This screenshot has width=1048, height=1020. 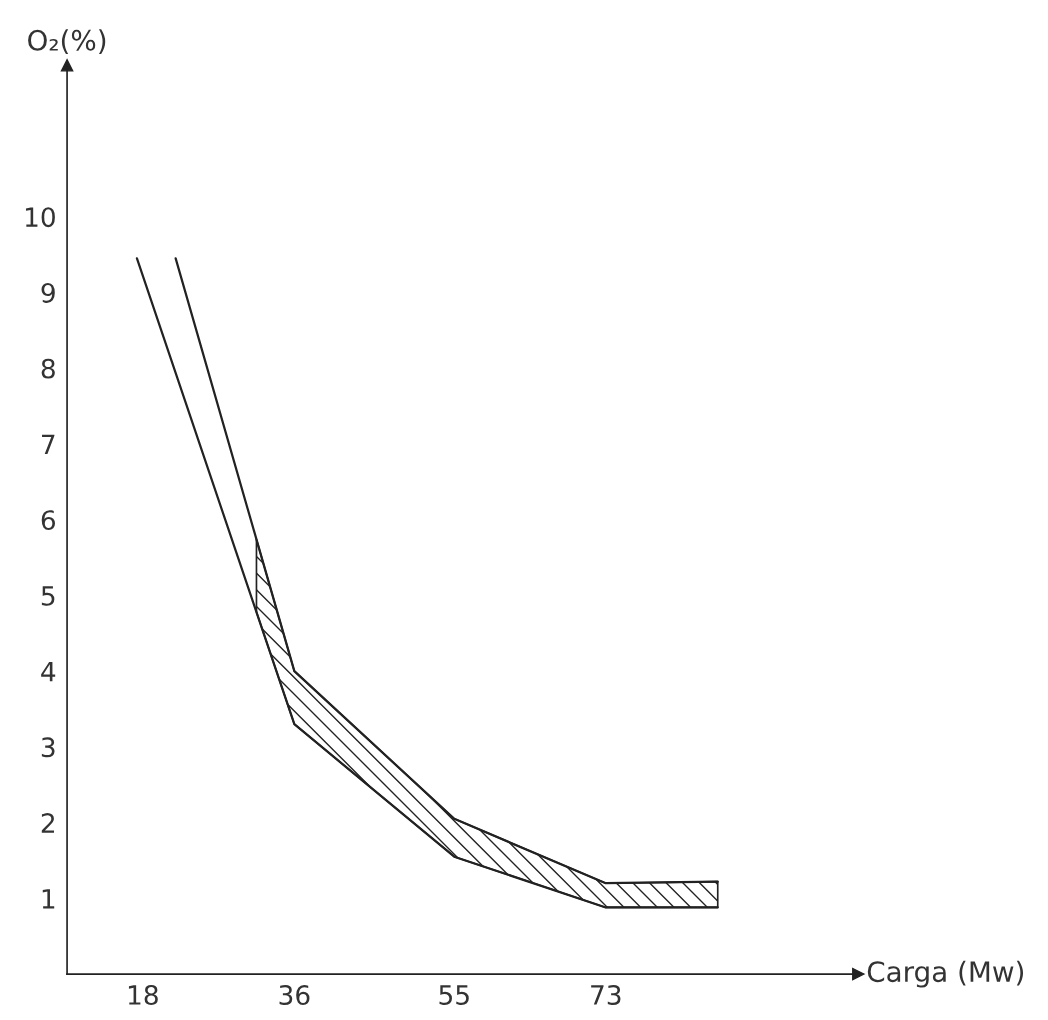 I want to click on y-tick-label: 10, so click(x=40, y=217).